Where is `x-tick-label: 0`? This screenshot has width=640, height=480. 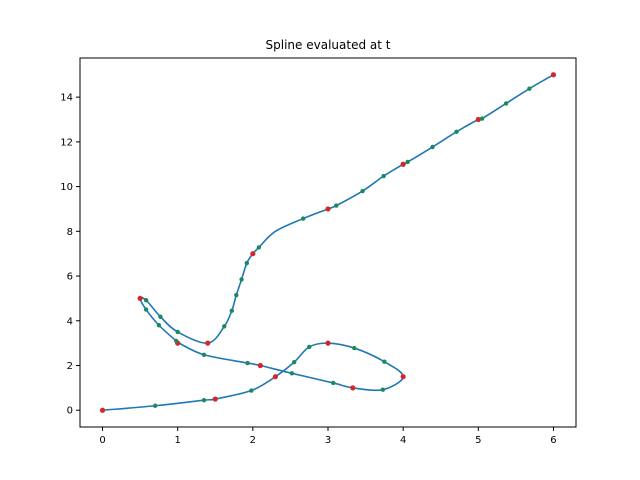
x-tick-label: 0 is located at coordinates (102, 440).